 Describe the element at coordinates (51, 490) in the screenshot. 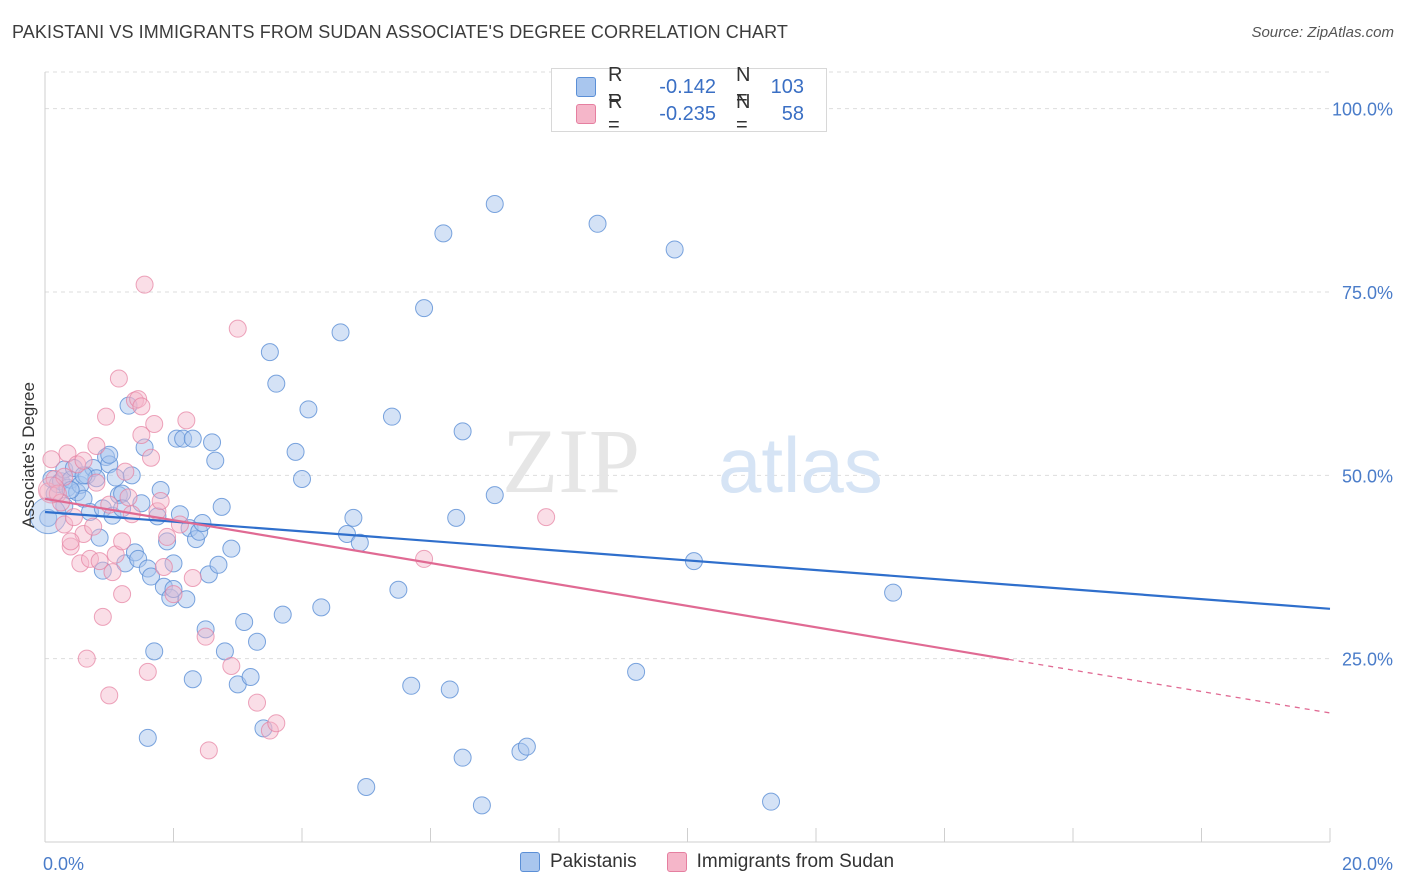

I see `data-point-sudan-cluster` at that location.